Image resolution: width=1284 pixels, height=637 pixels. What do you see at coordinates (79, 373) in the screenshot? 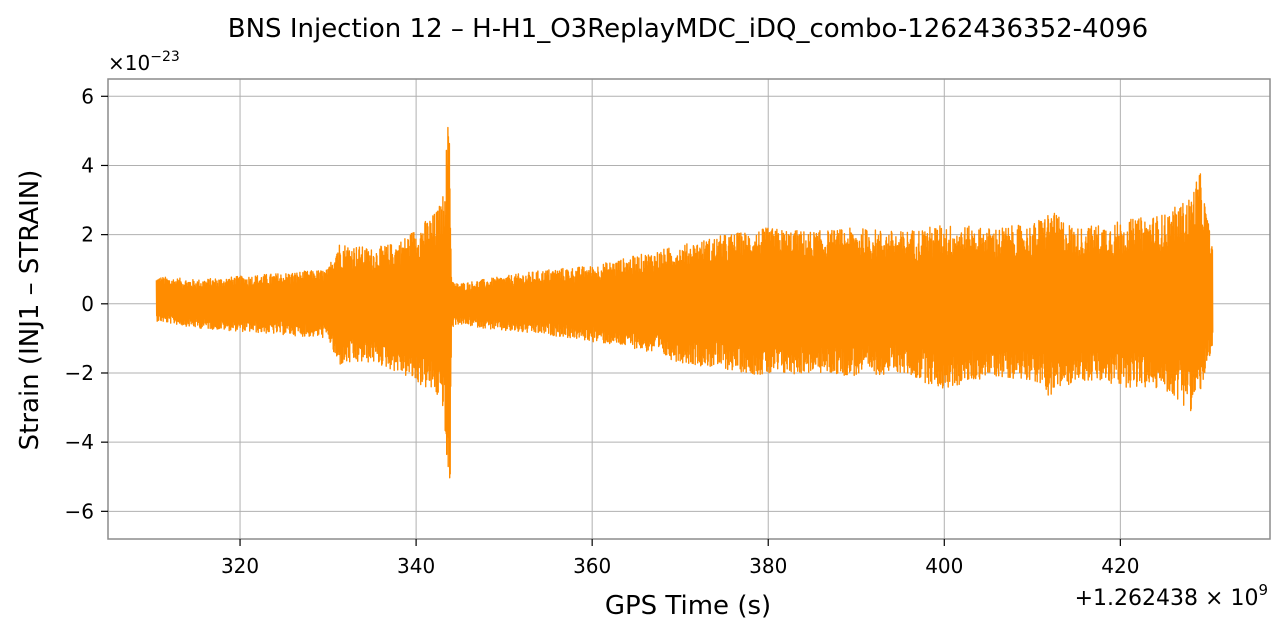
I see `y-tick-label: −2` at bounding box center [79, 373].